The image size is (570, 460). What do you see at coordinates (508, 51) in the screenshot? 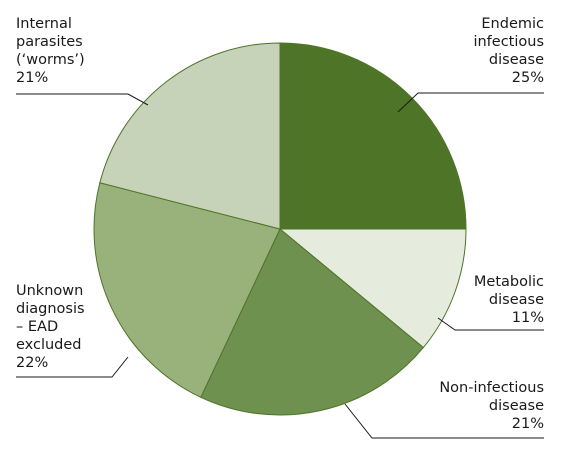
I see `slice-label-endemic-infectious-disease: Endemic infectious disease 25%` at bounding box center [508, 51].